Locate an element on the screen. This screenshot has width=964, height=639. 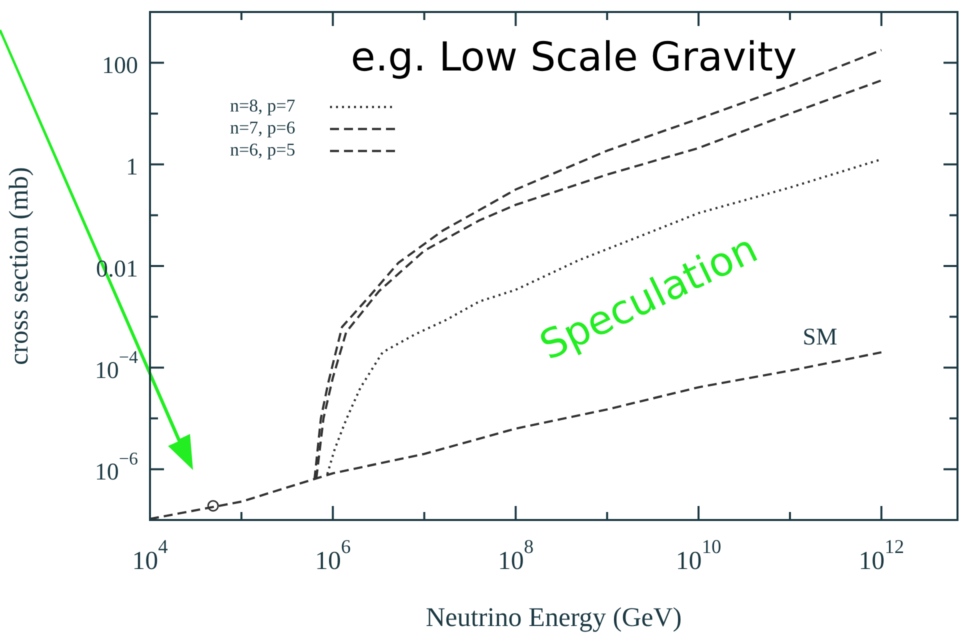
legend-label: n=8, p=7 is located at coordinates (263, 106).